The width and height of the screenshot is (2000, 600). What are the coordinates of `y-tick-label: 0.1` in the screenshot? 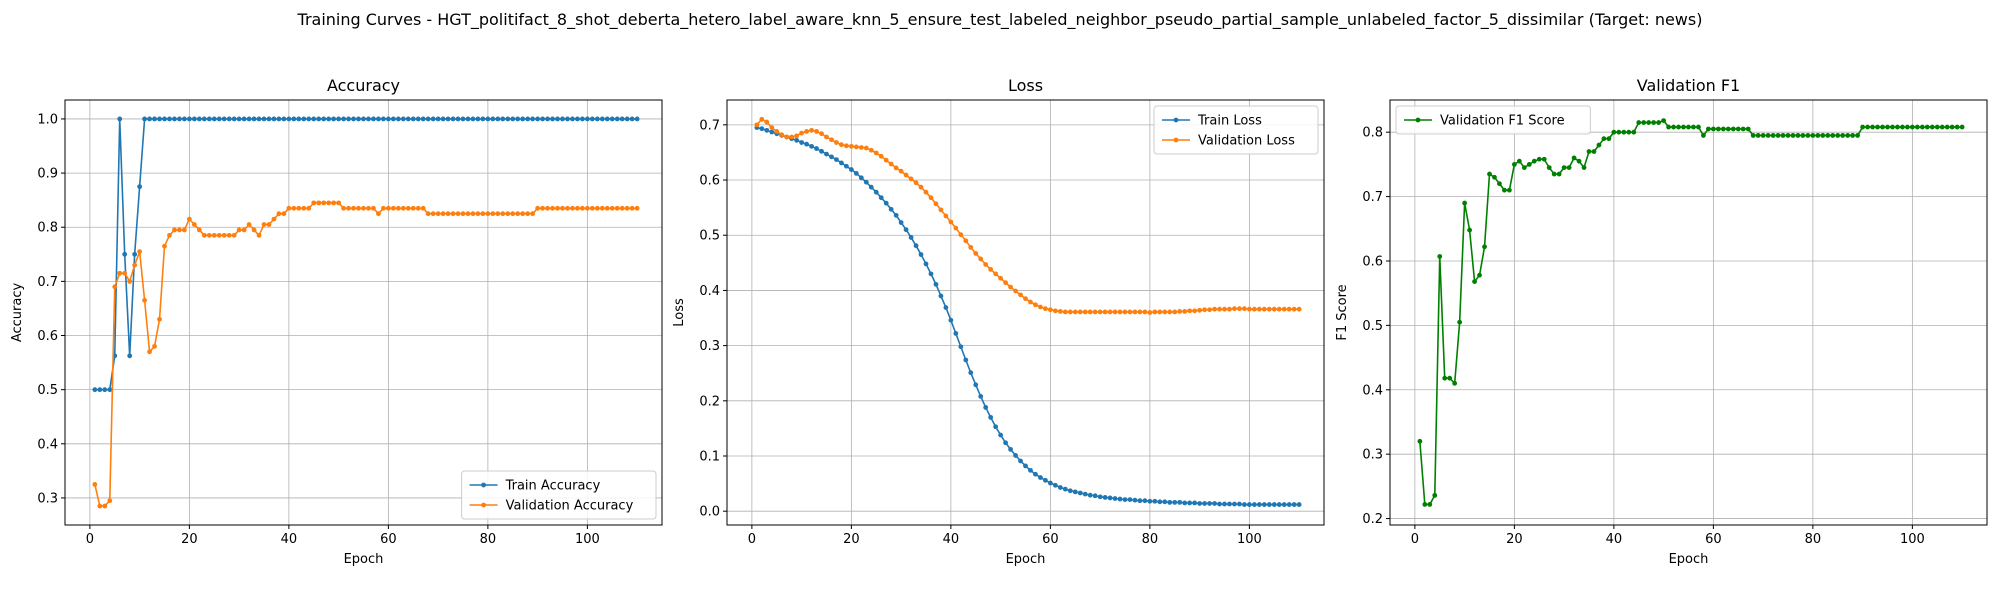 It's located at (709, 457).